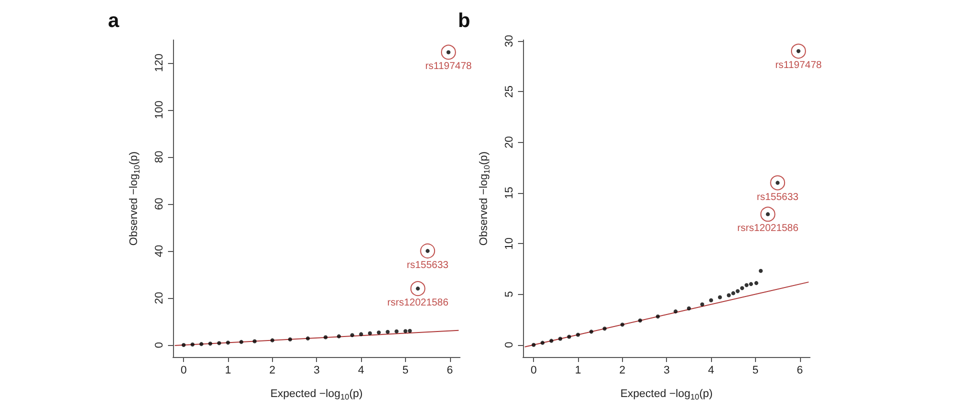 This screenshot has width=955, height=406. Describe the element at coordinates (510, 41) in the screenshot. I see `y-tick-label: 30` at that location.